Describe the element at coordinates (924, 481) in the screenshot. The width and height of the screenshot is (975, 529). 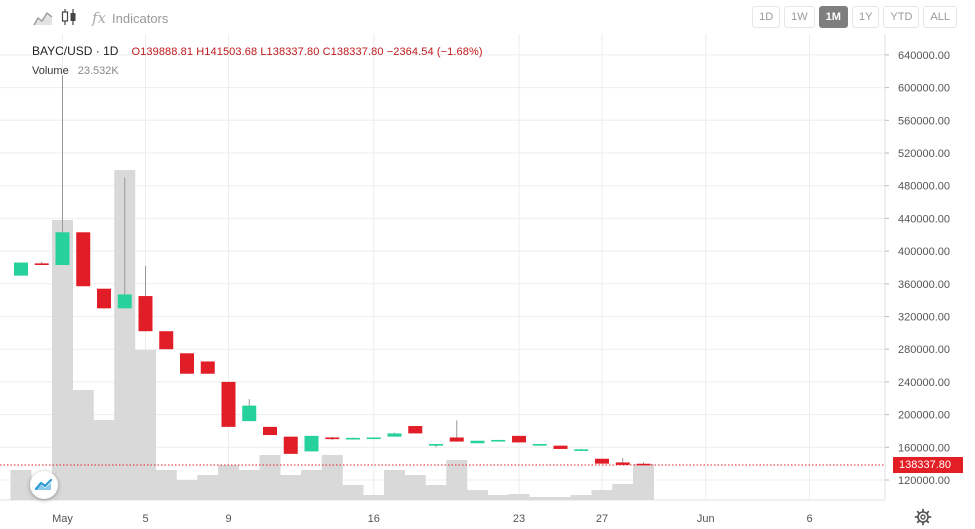
I see `y-tick-label: 120000.00` at that location.